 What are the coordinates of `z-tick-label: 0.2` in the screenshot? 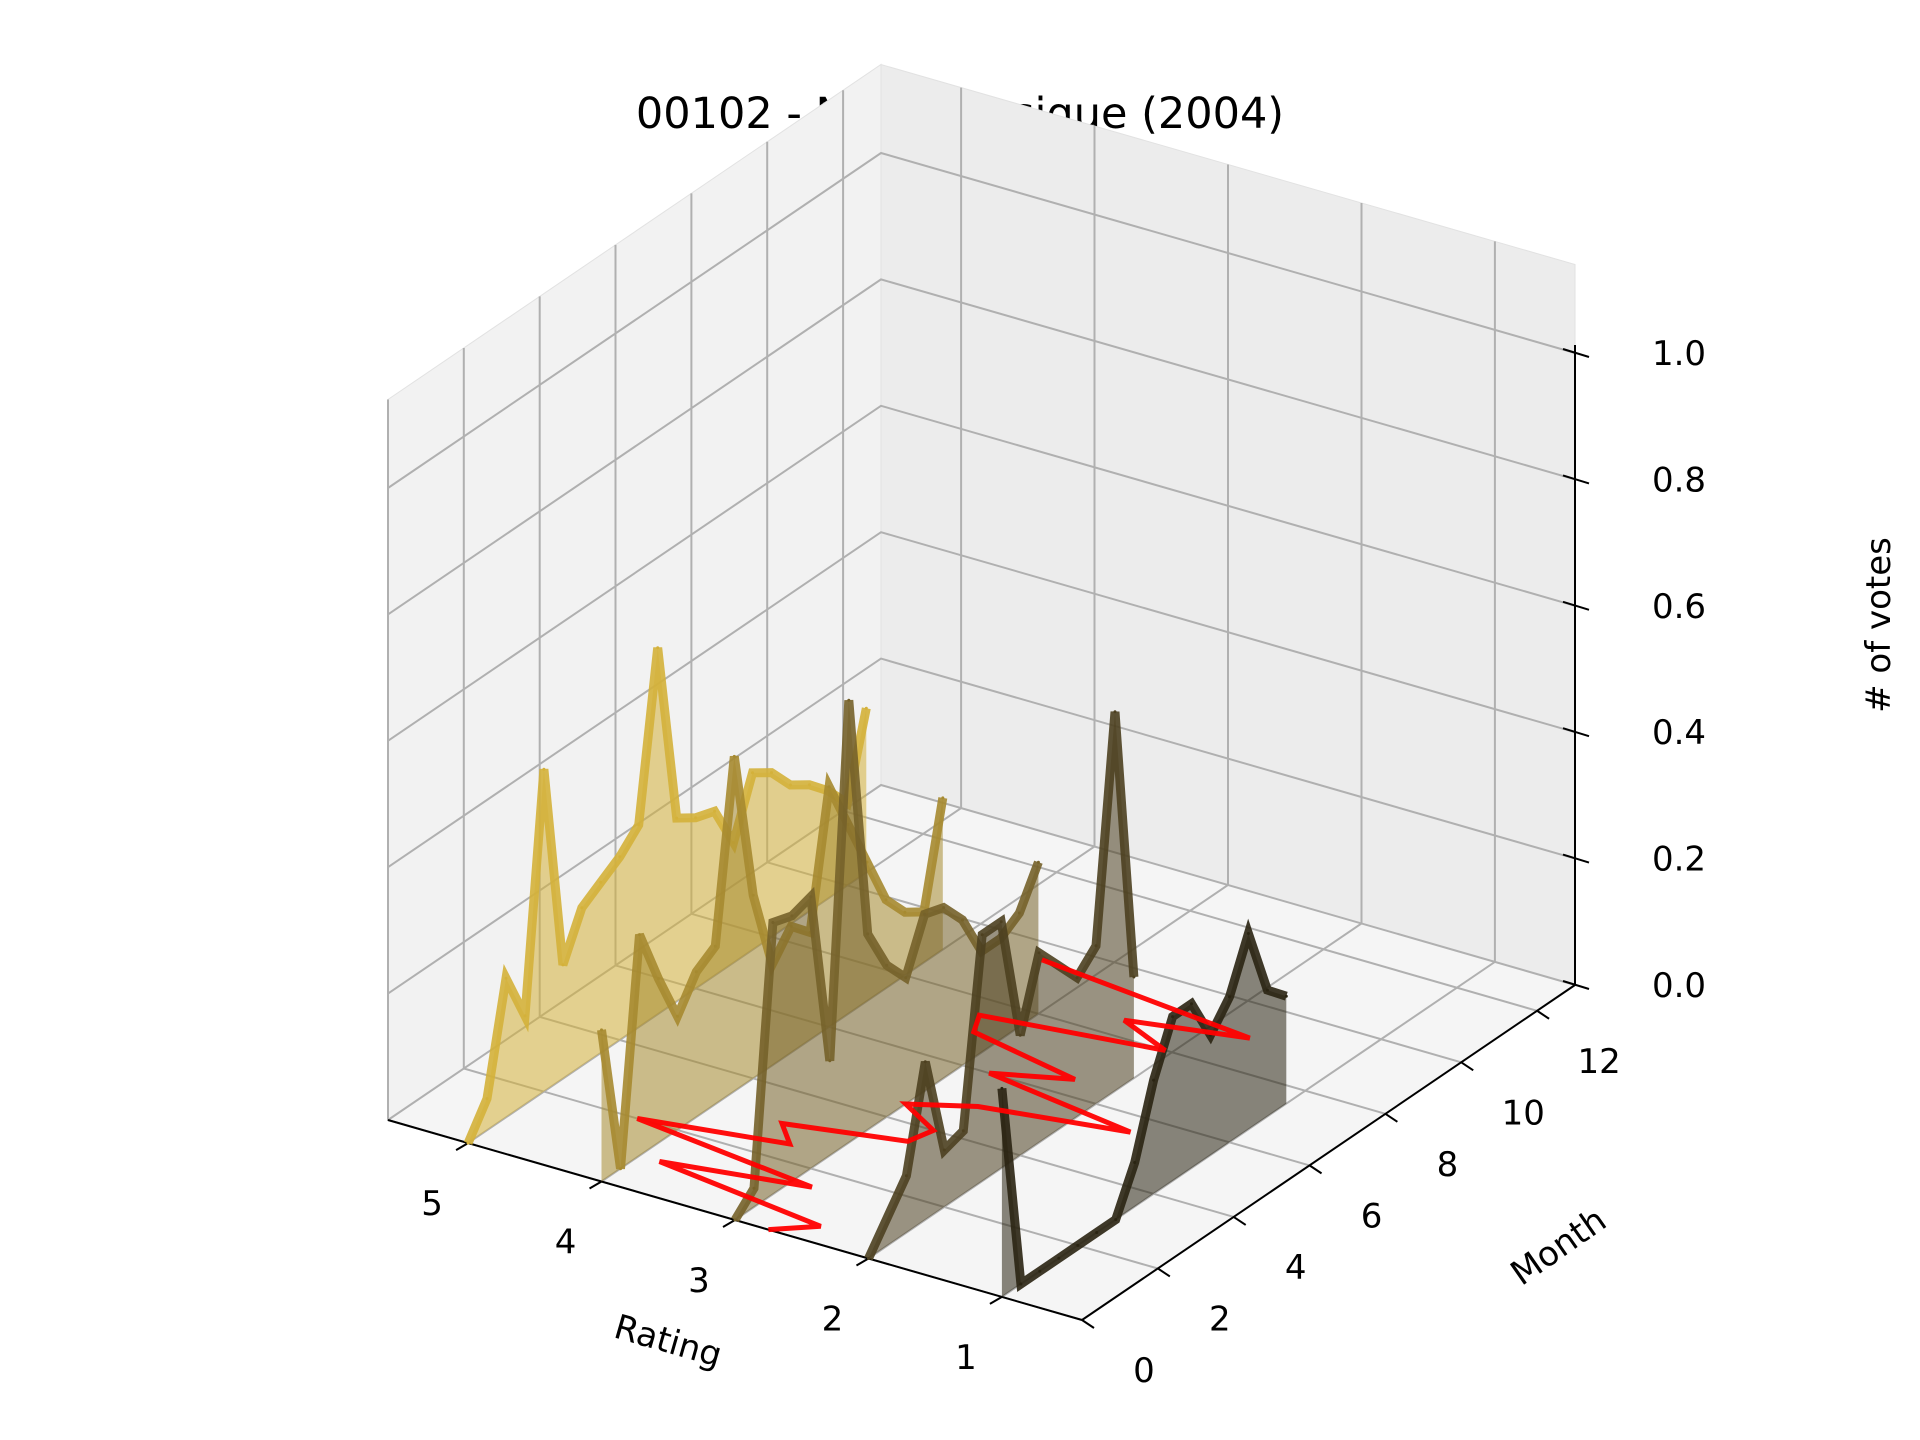 It's located at (1679, 860).